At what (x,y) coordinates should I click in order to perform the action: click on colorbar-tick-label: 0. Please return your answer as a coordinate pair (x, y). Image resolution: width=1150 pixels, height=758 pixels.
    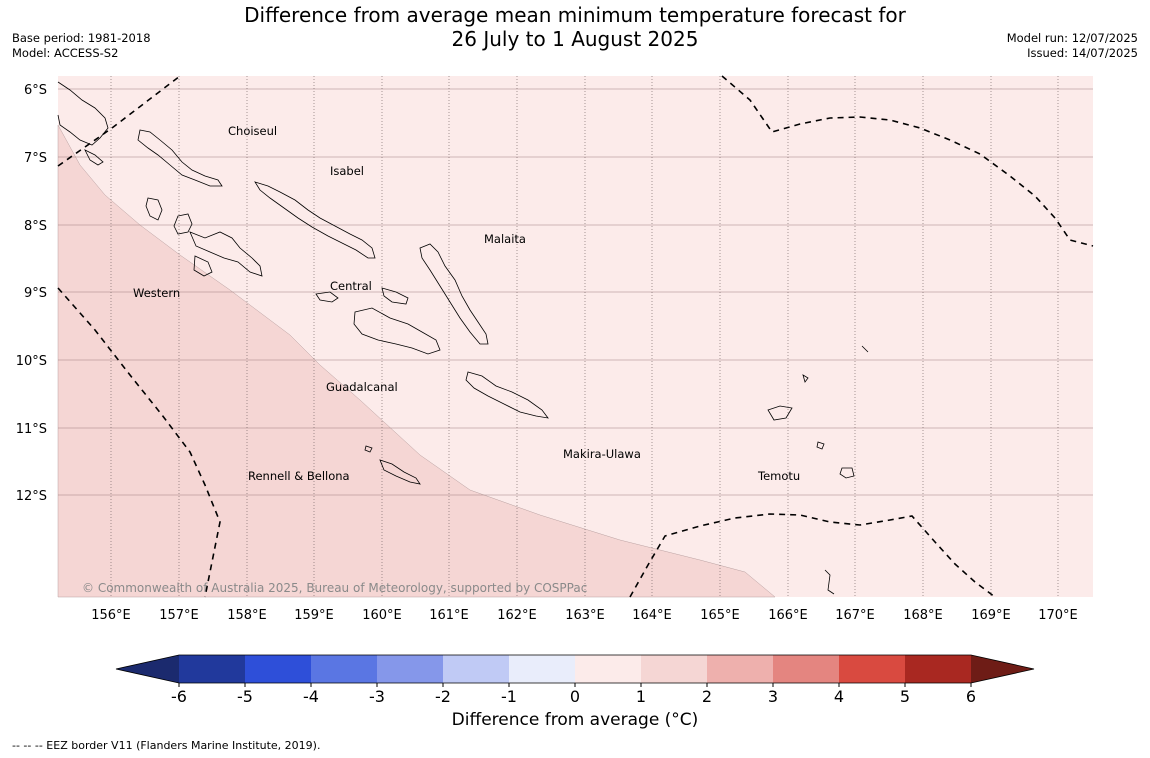
    Looking at the image, I should click on (575, 696).